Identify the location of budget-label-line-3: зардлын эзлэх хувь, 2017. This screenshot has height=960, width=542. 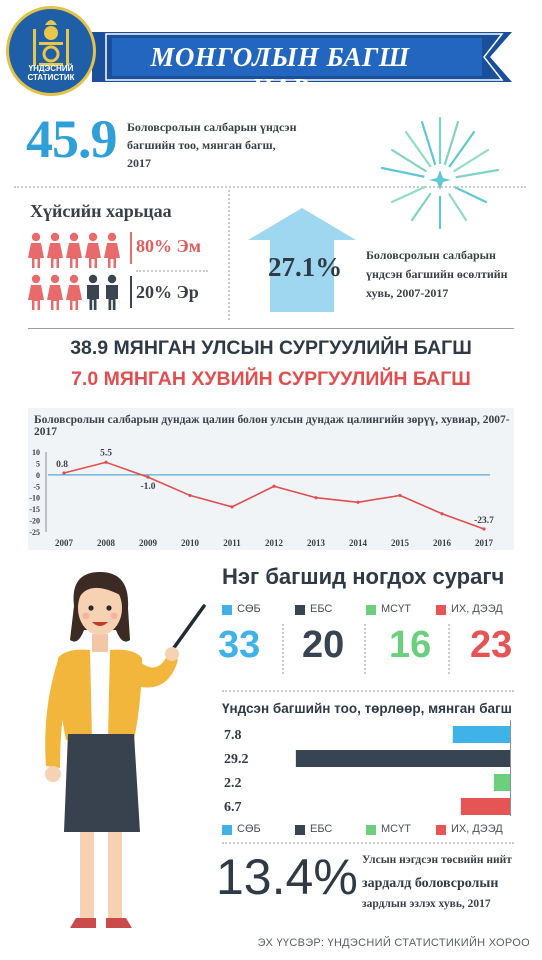
(426, 904).